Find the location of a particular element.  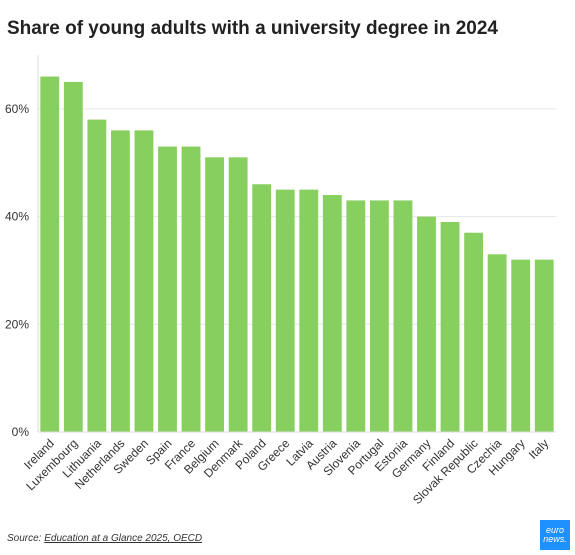

y-tick-label: 0% is located at coordinates (21, 432).